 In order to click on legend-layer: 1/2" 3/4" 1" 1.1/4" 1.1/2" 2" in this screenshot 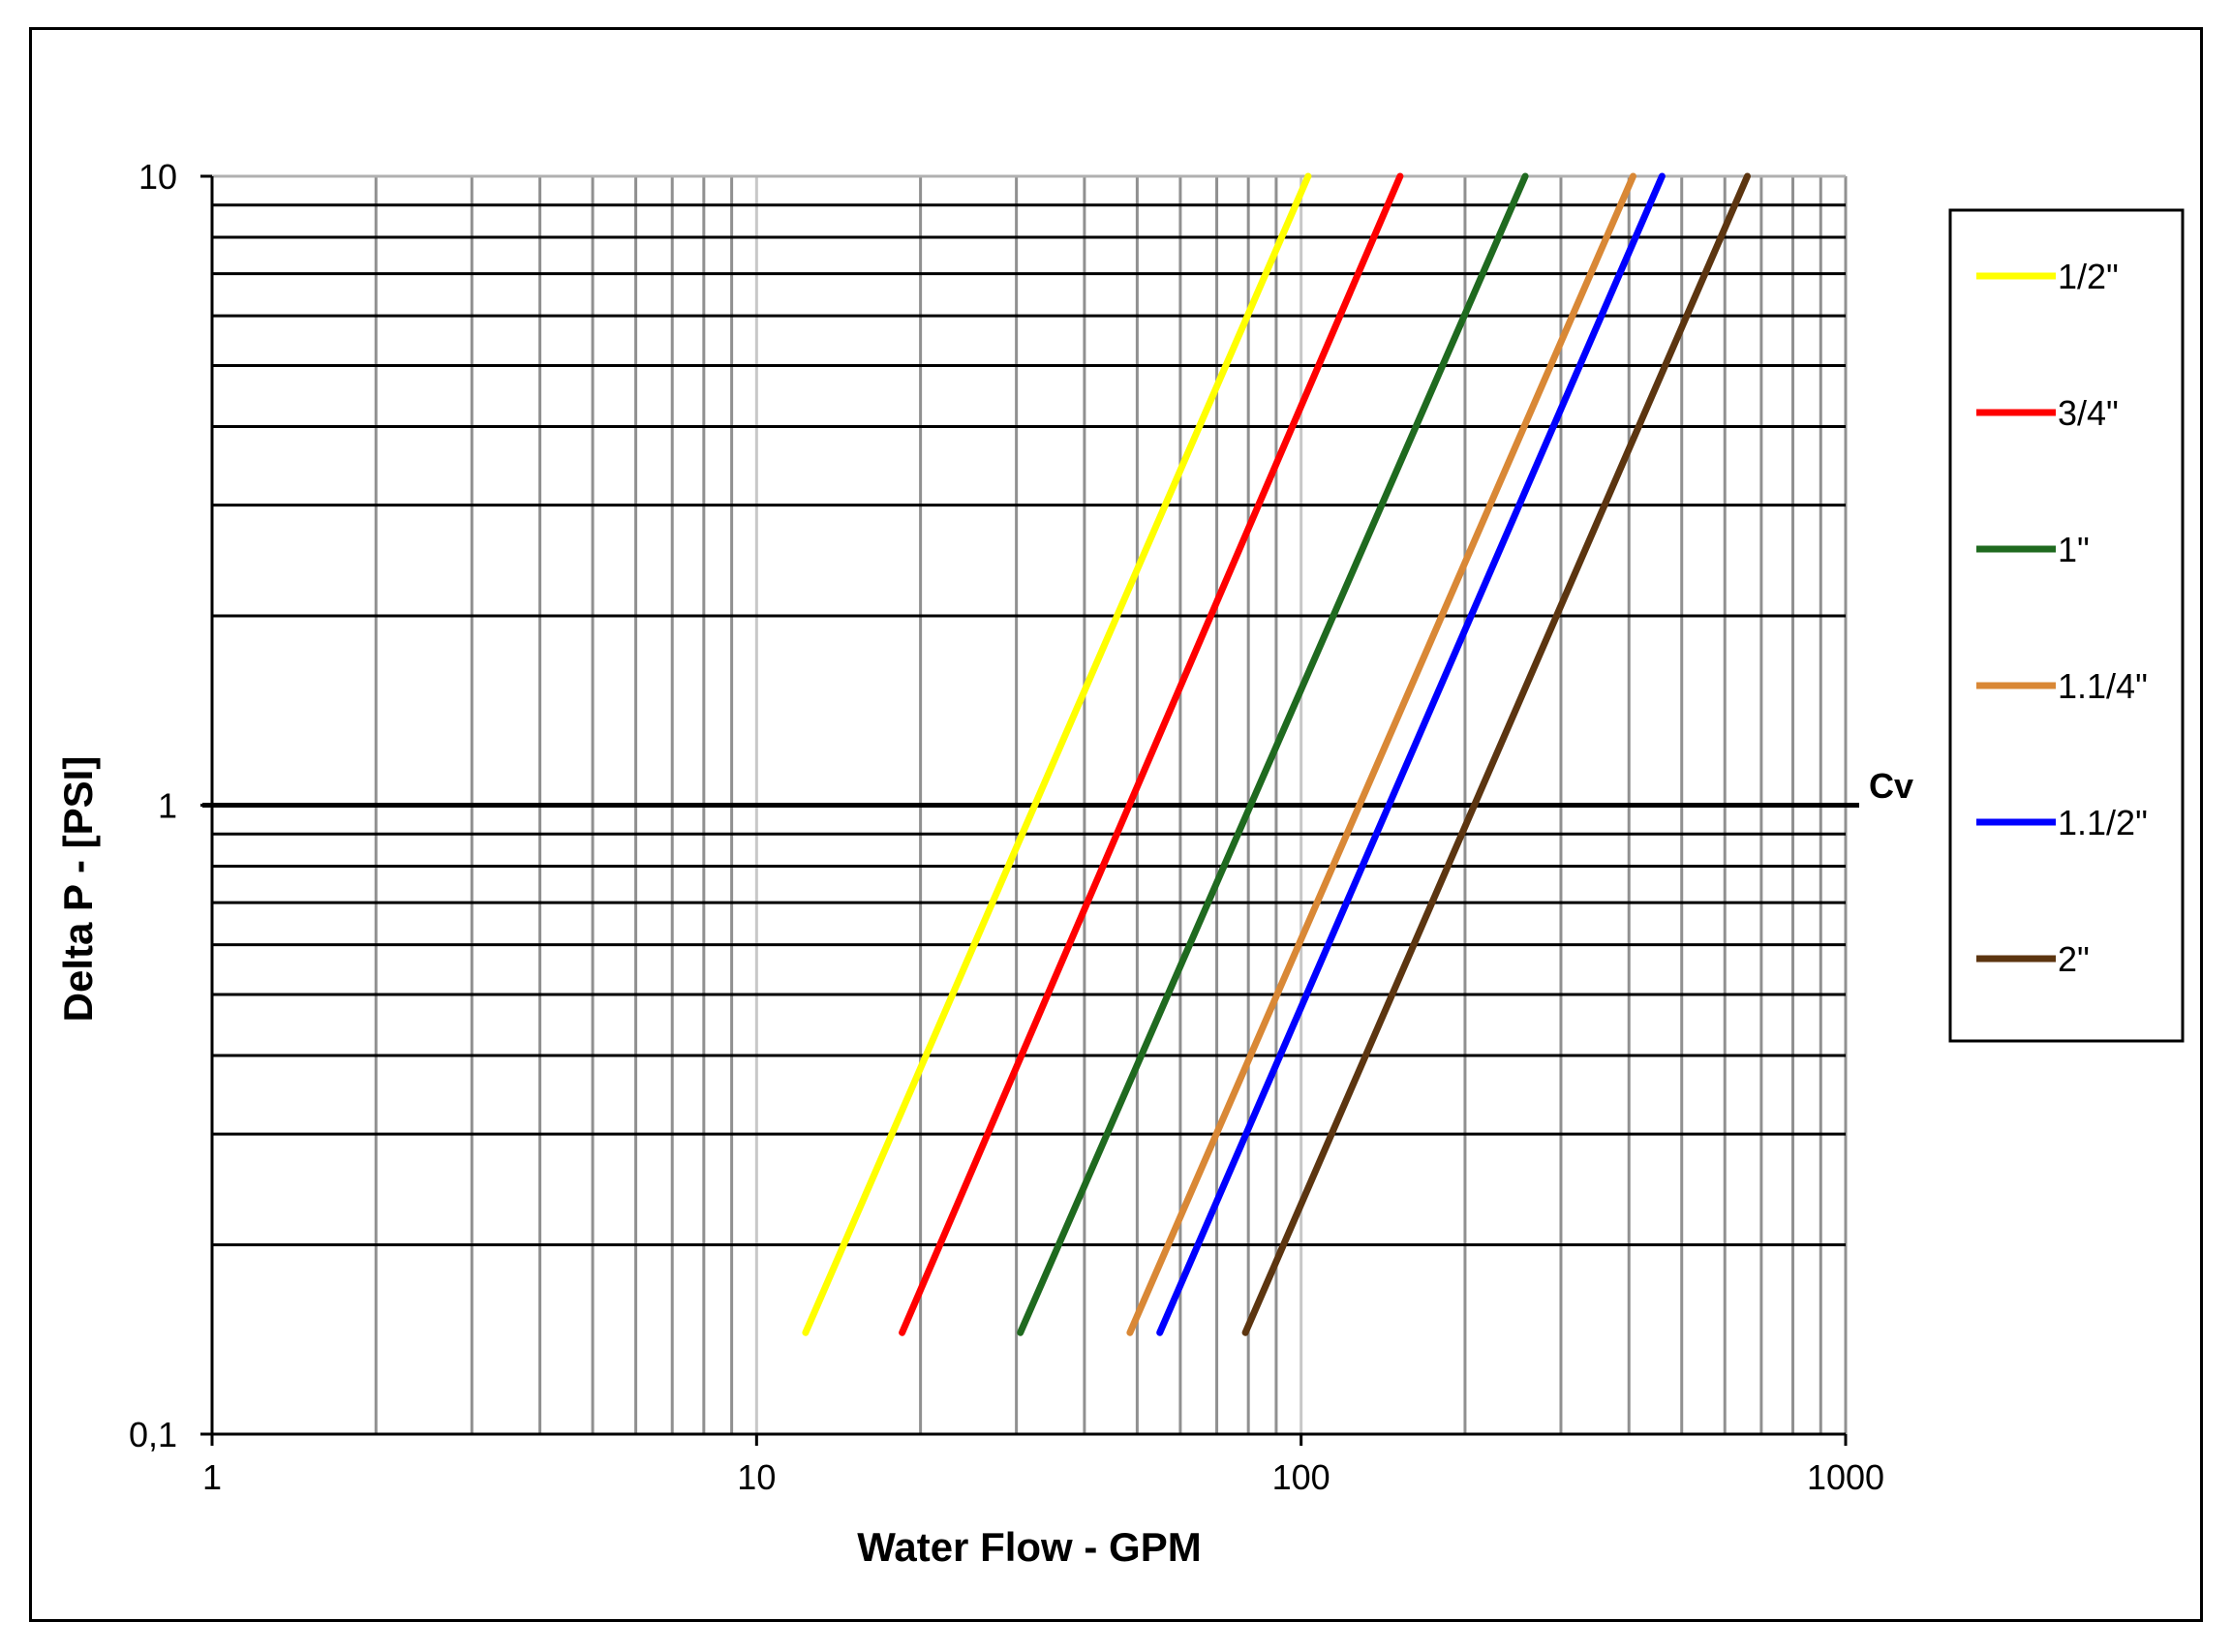, I will do `click(2066, 625)`.